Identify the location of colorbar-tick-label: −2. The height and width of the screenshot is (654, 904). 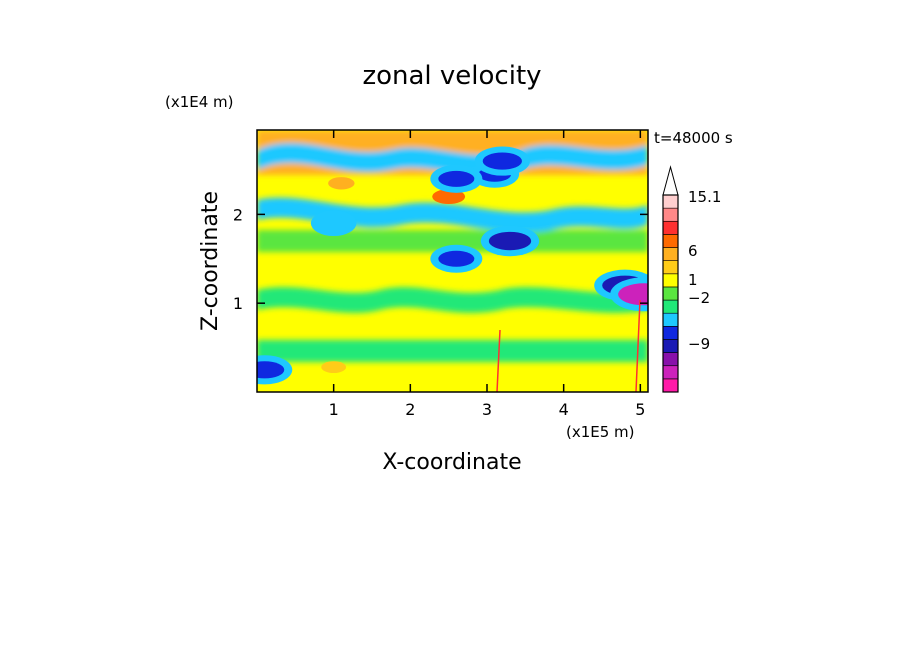
(699, 298).